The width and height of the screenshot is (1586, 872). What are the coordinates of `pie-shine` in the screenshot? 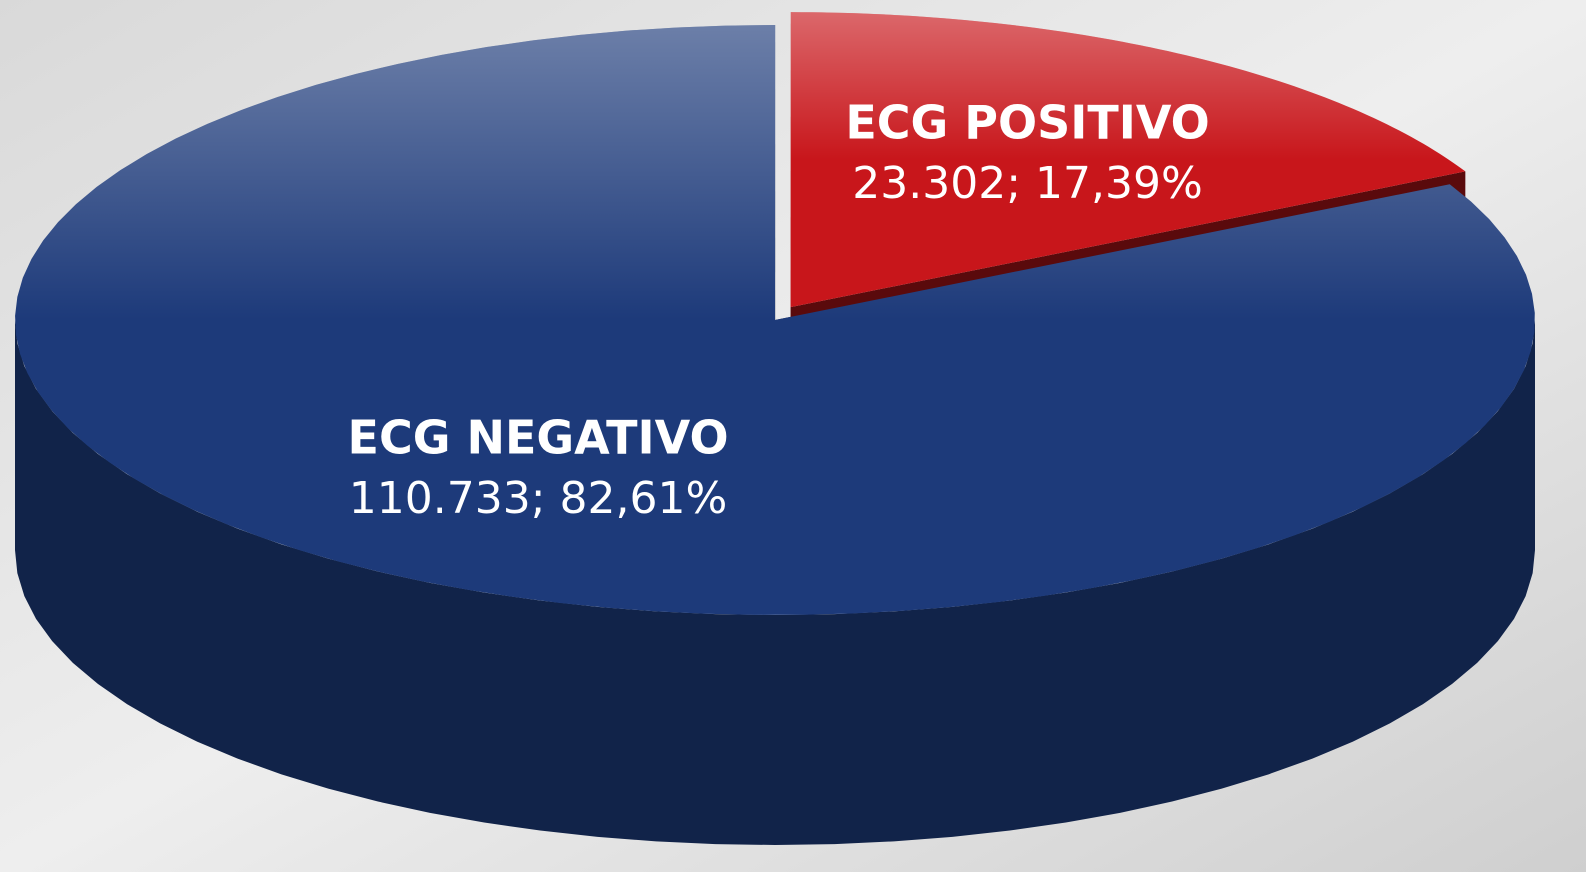 It's located at (1128, 160).